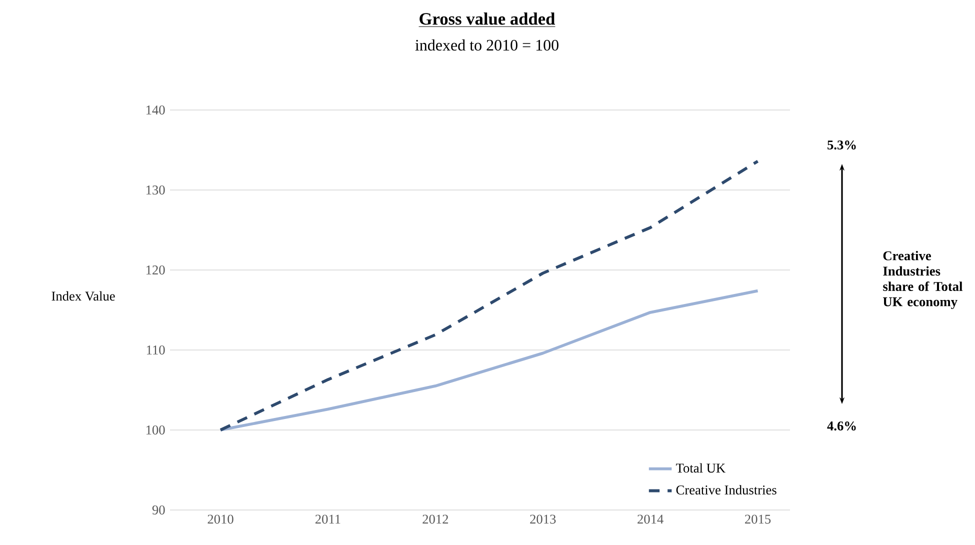  Describe the element at coordinates (155, 429) in the screenshot. I see `y-tick-label: 100` at that location.